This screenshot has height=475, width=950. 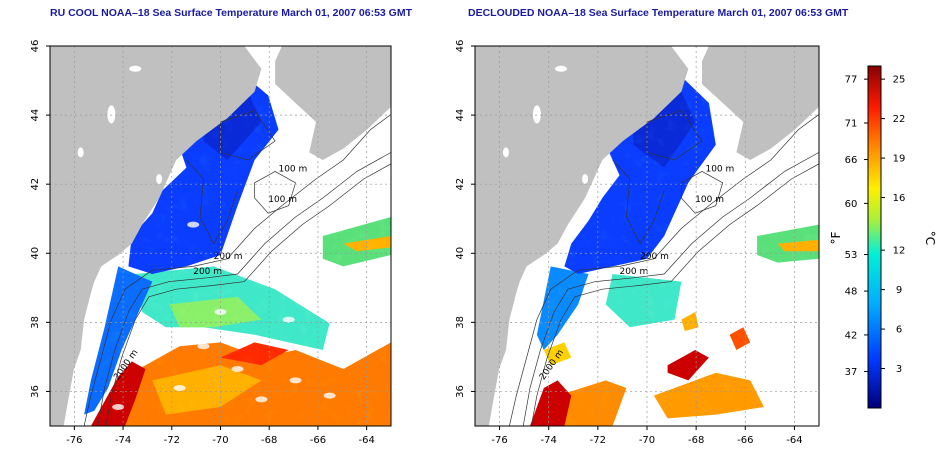 What do you see at coordinates (851, 372) in the screenshot?
I see `fahrenheit-tick-label: 37` at bounding box center [851, 372].